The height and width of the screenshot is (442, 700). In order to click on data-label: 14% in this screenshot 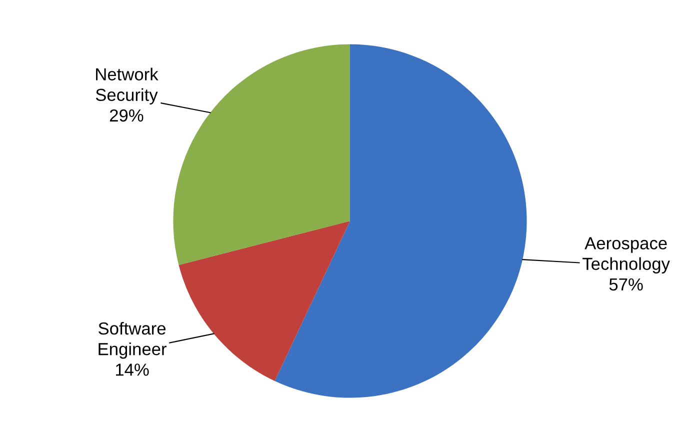, I will do `click(132, 370)`.